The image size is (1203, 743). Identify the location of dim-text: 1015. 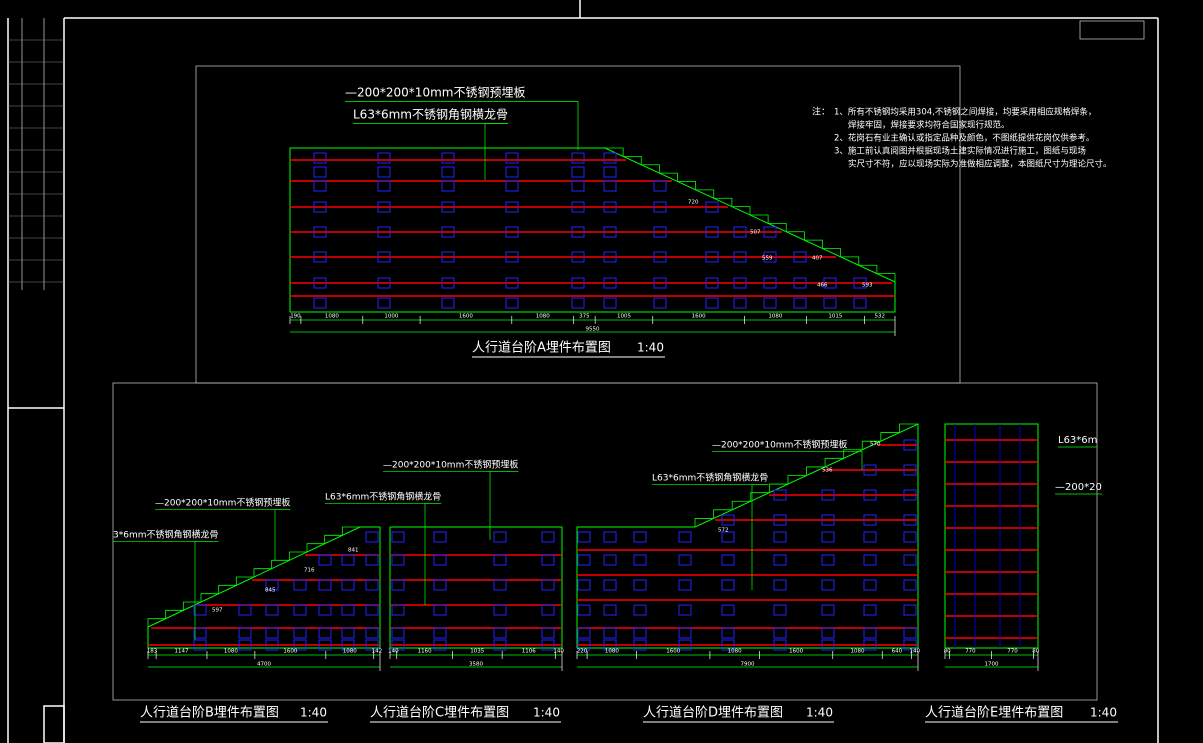
(835, 317).